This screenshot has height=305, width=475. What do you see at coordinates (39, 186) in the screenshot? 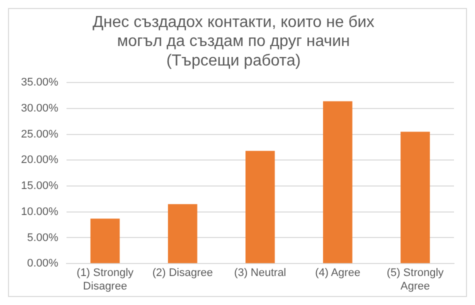
I see `y-tick-label: 15.00%` at bounding box center [39, 186].